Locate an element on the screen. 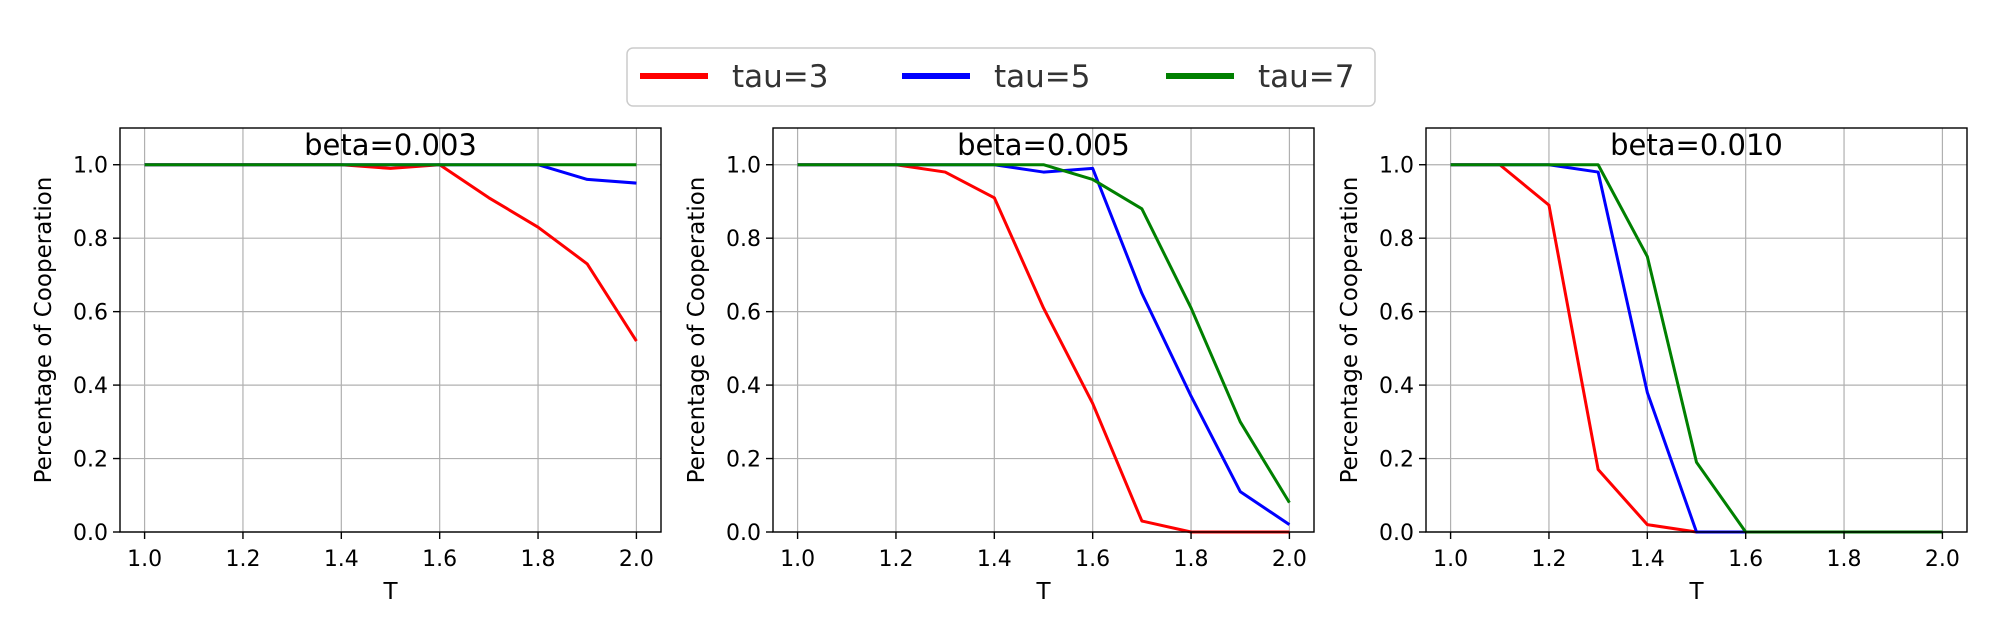  panel-title: beta=0.003 is located at coordinates (390, 145).